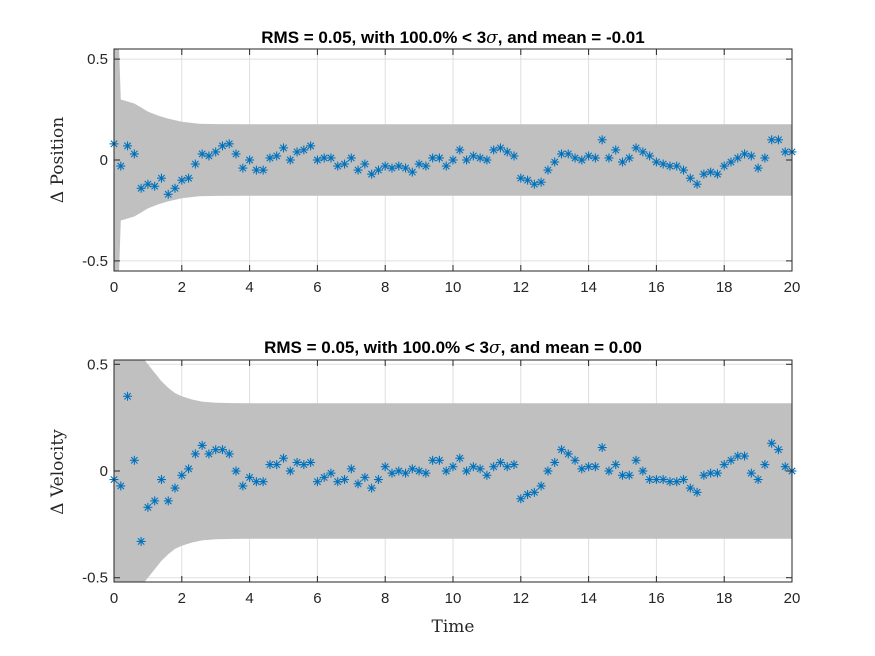 This screenshot has width=875, height=656. What do you see at coordinates (182, 287) in the screenshot?
I see `xtick-label-position-1: 2` at bounding box center [182, 287].